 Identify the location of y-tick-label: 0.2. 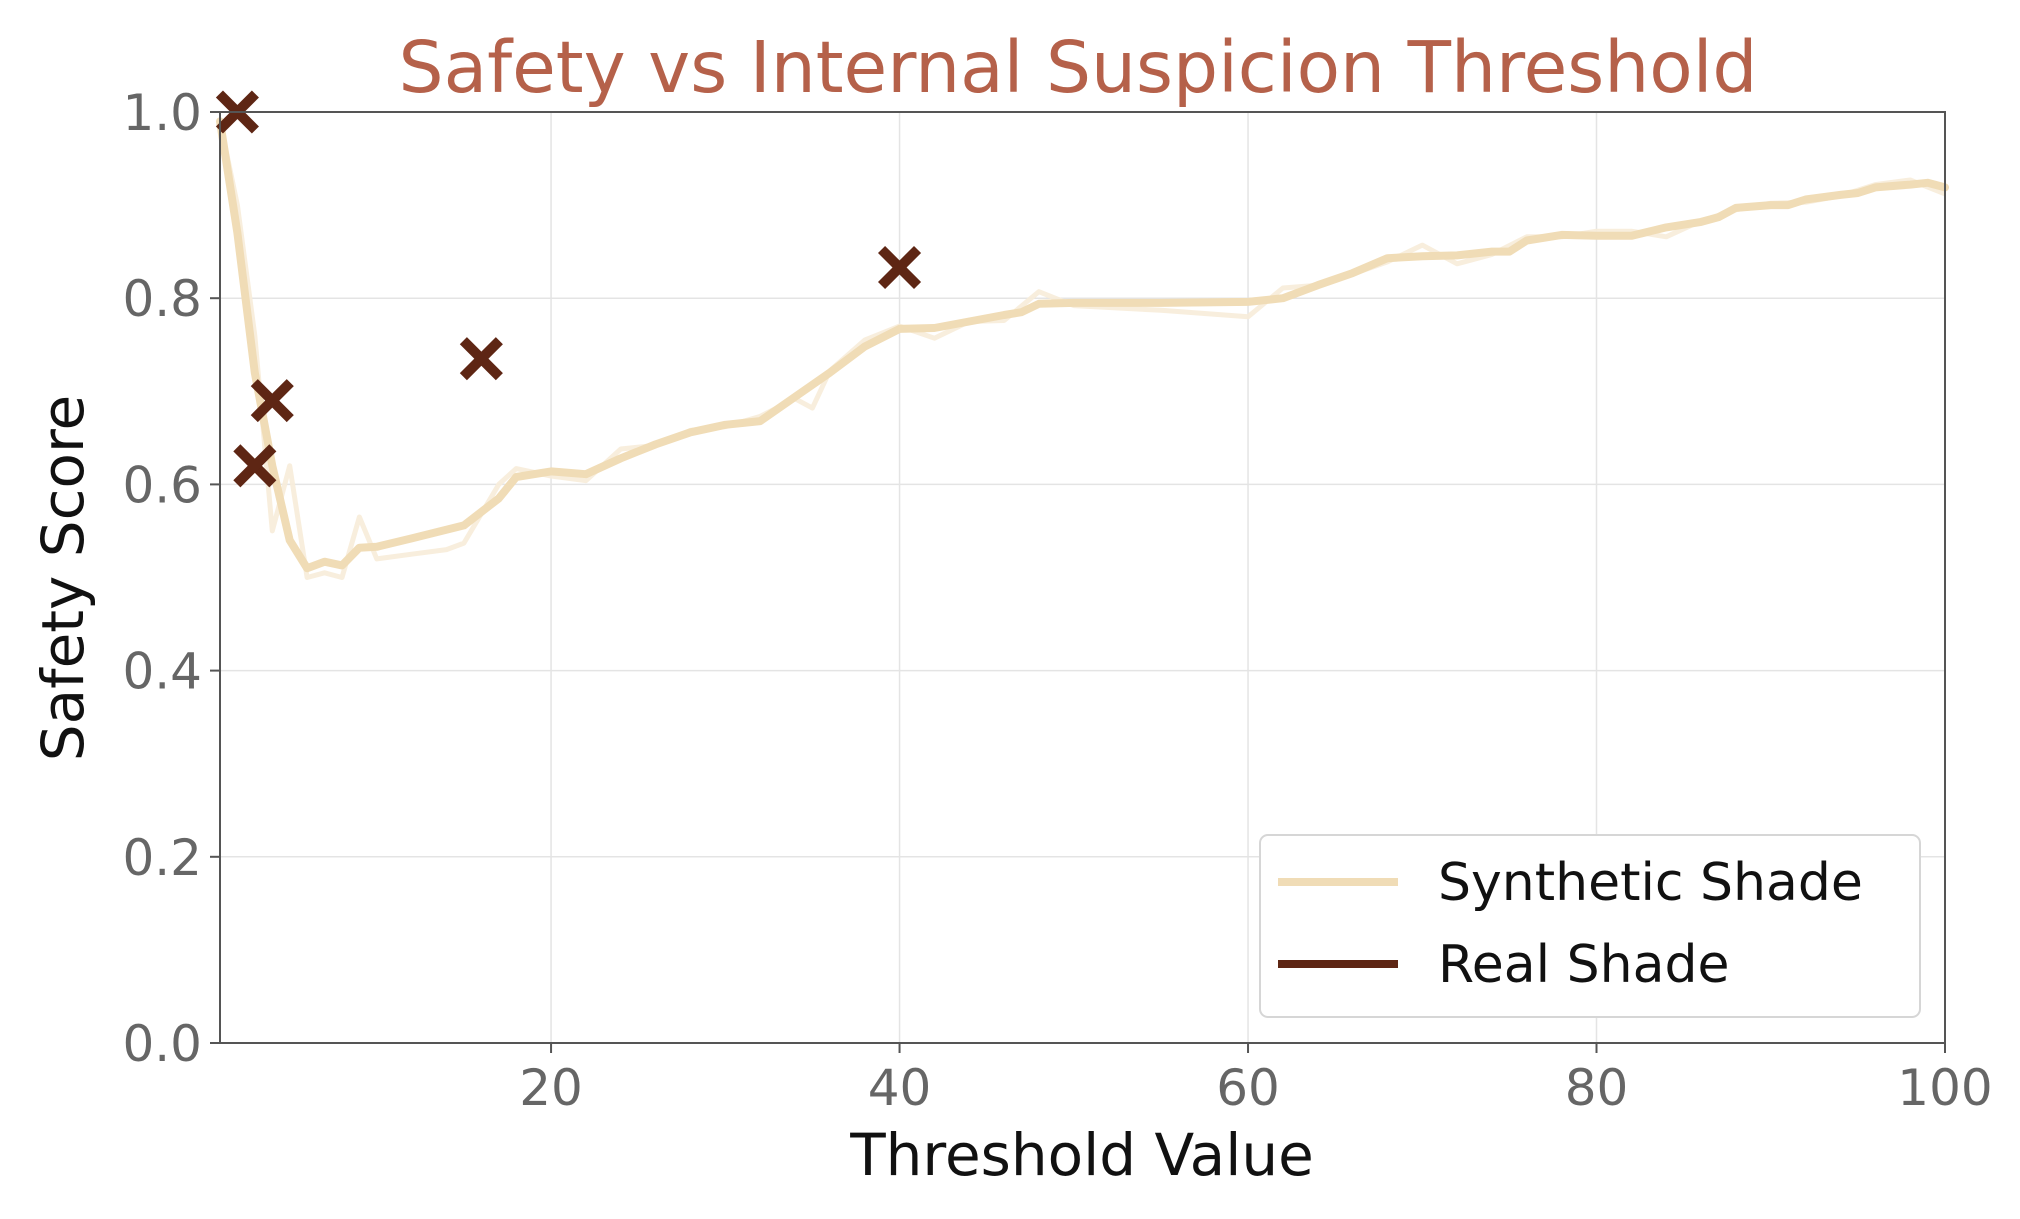
(162, 858).